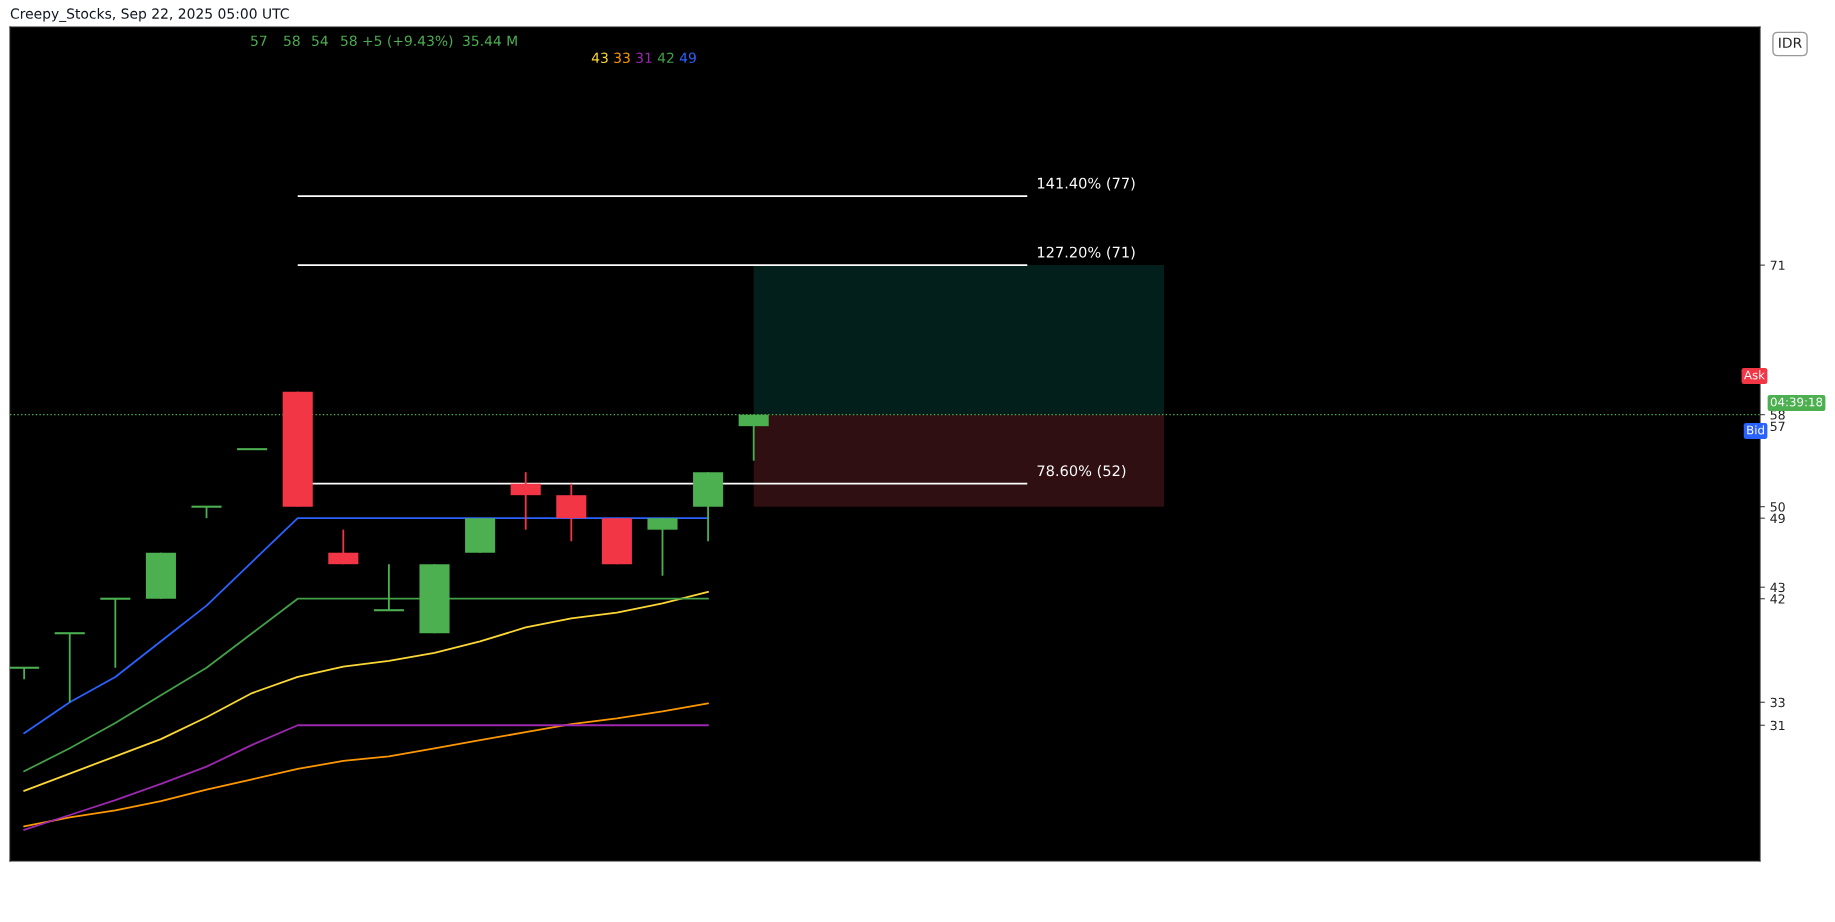 The height and width of the screenshot is (922, 1835). What do you see at coordinates (490, 41) in the screenshot?
I see `annotation: 35.44 M` at bounding box center [490, 41].